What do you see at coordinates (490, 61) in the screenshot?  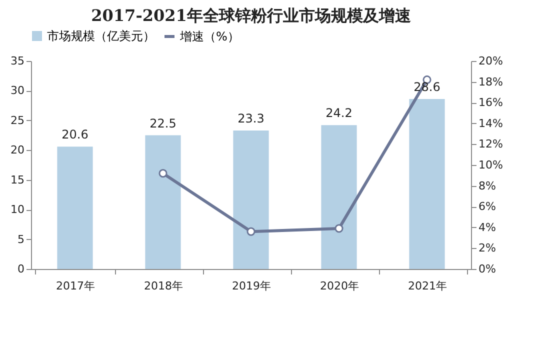 I see `y2-tick-label: 20%` at bounding box center [490, 61].